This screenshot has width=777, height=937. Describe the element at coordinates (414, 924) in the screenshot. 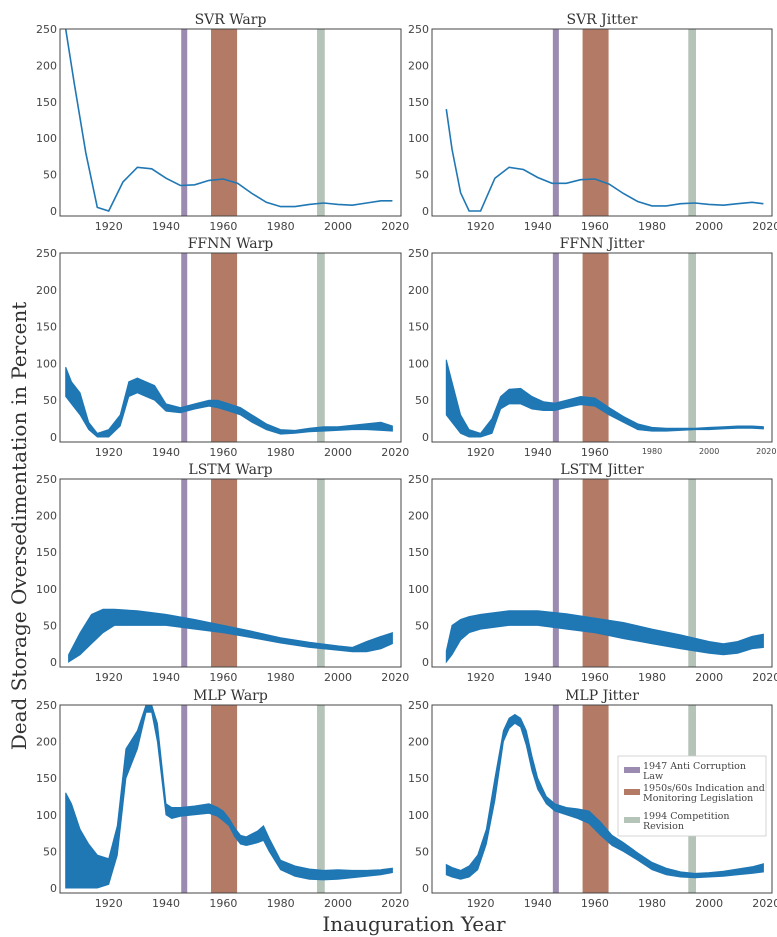

I see `figure-xlabel: Inauguration Year` at that location.